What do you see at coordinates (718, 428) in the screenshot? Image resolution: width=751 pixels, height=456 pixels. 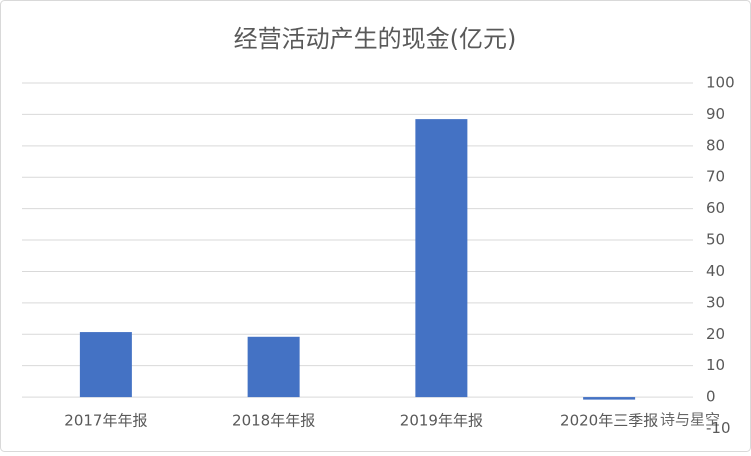 I see `y-tick-label: -10` at bounding box center [718, 428].